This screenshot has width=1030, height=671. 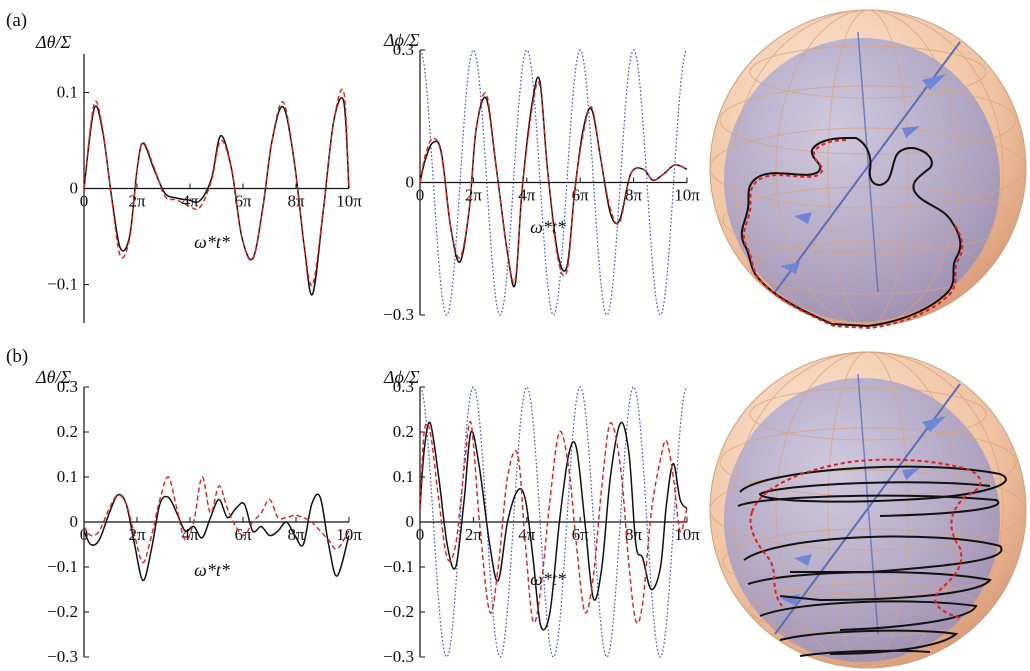 I want to click on sphere-b-inner, so click(x=862, y=520).